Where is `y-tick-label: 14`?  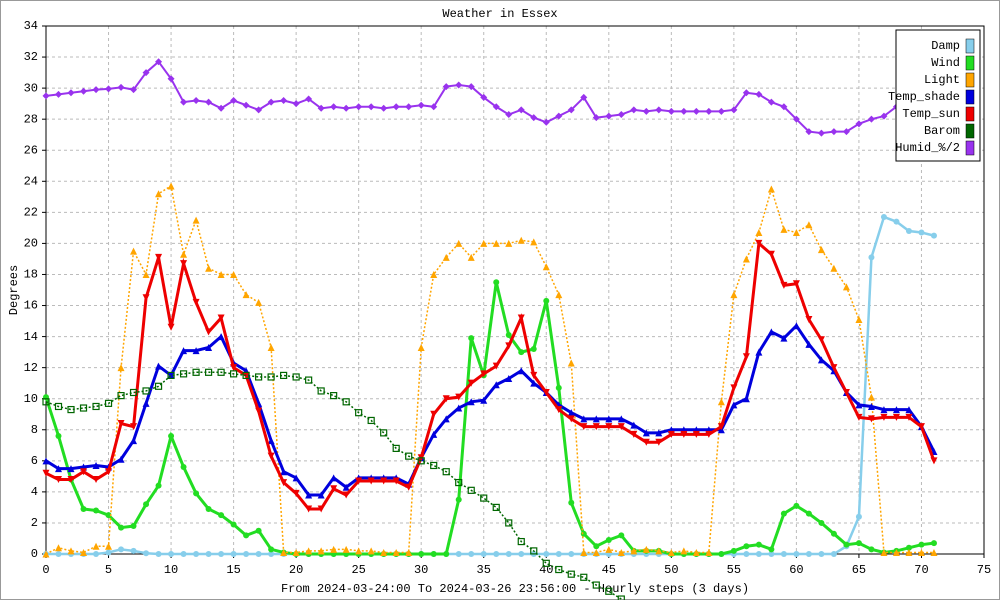
y-tick-label: 14 is located at coordinates (31, 337).